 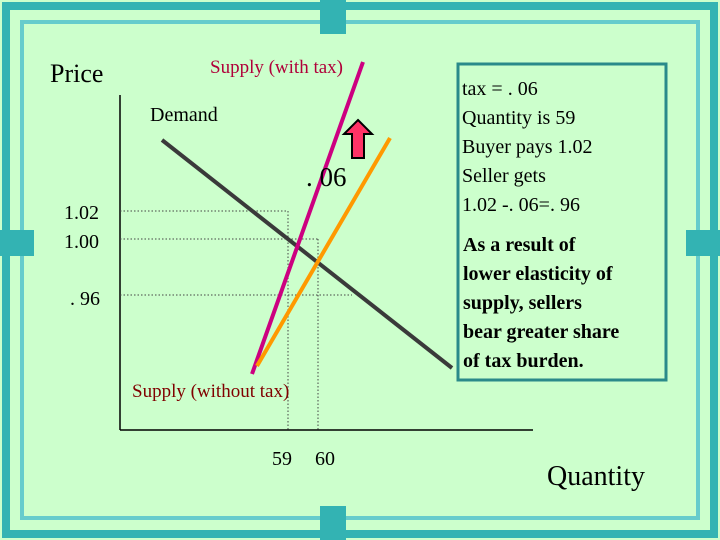 I want to click on supply-with-tax-label: Supply (with tax), so click(x=276, y=67).